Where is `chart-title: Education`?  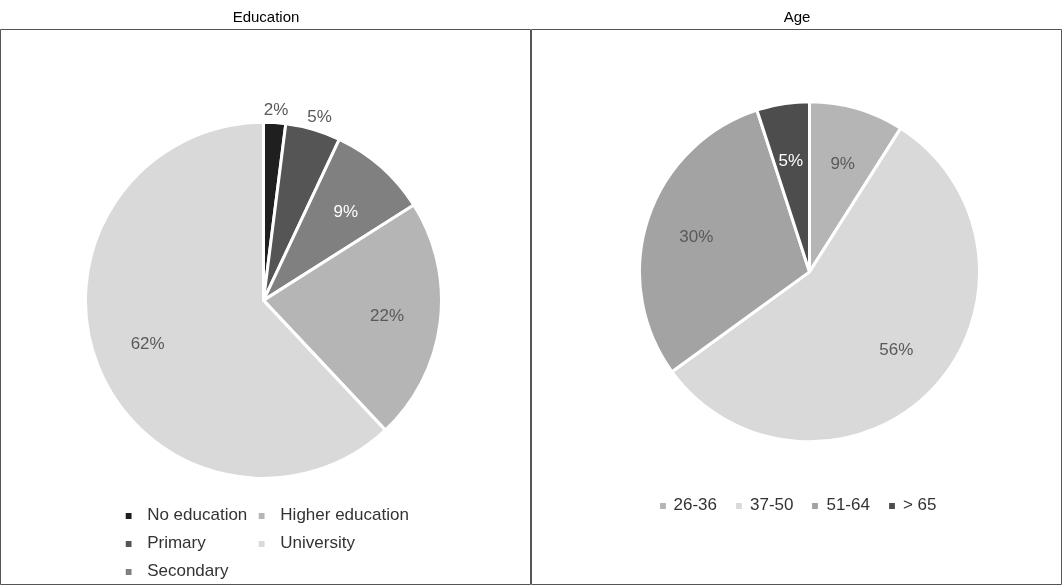
chart-title: Education is located at coordinates (266, 16).